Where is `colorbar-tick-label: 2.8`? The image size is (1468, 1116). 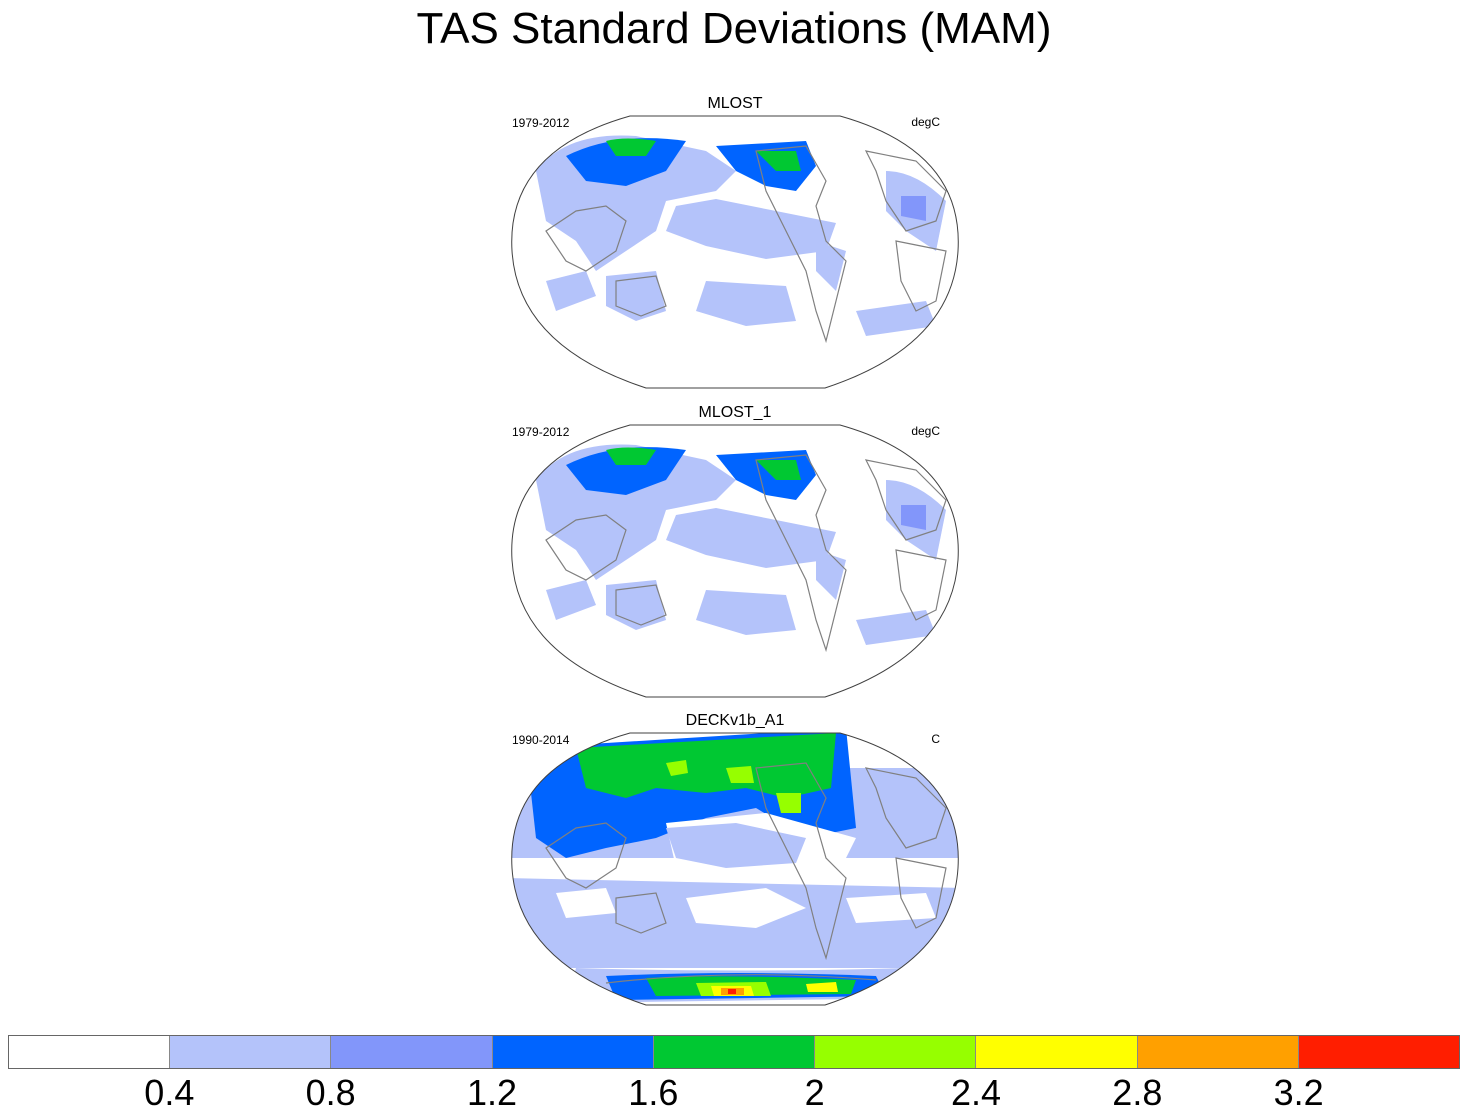
colorbar-tick-label: 2.8 is located at coordinates (1137, 1092).